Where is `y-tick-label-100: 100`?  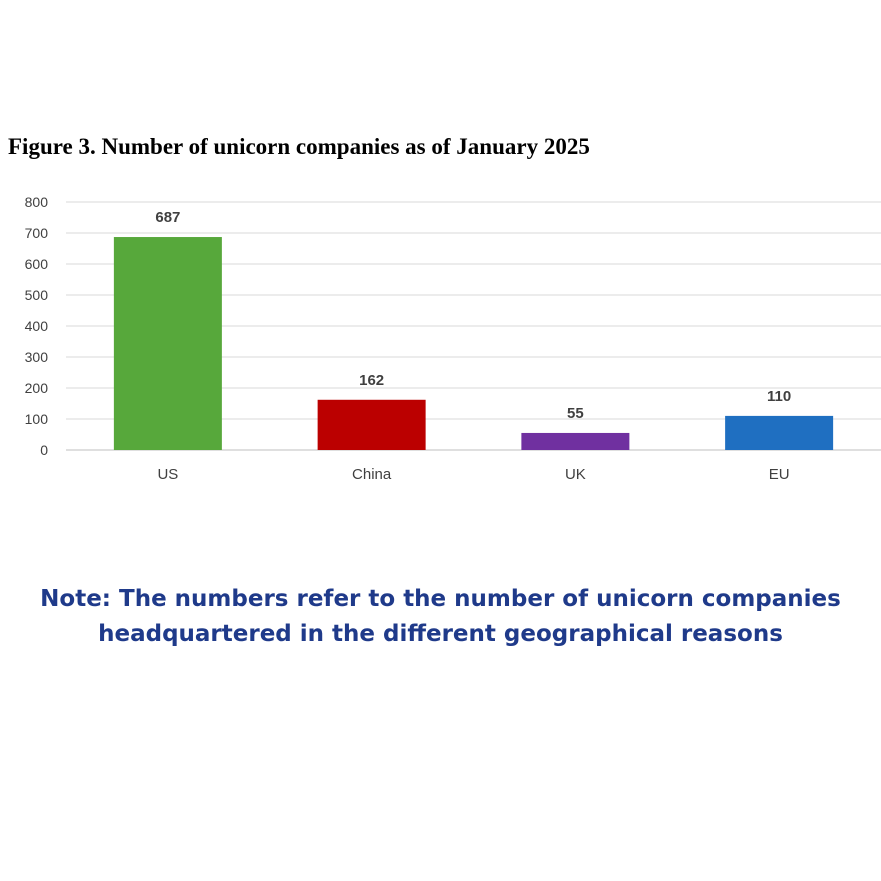
y-tick-label-100: 100 is located at coordinates (37, 419).